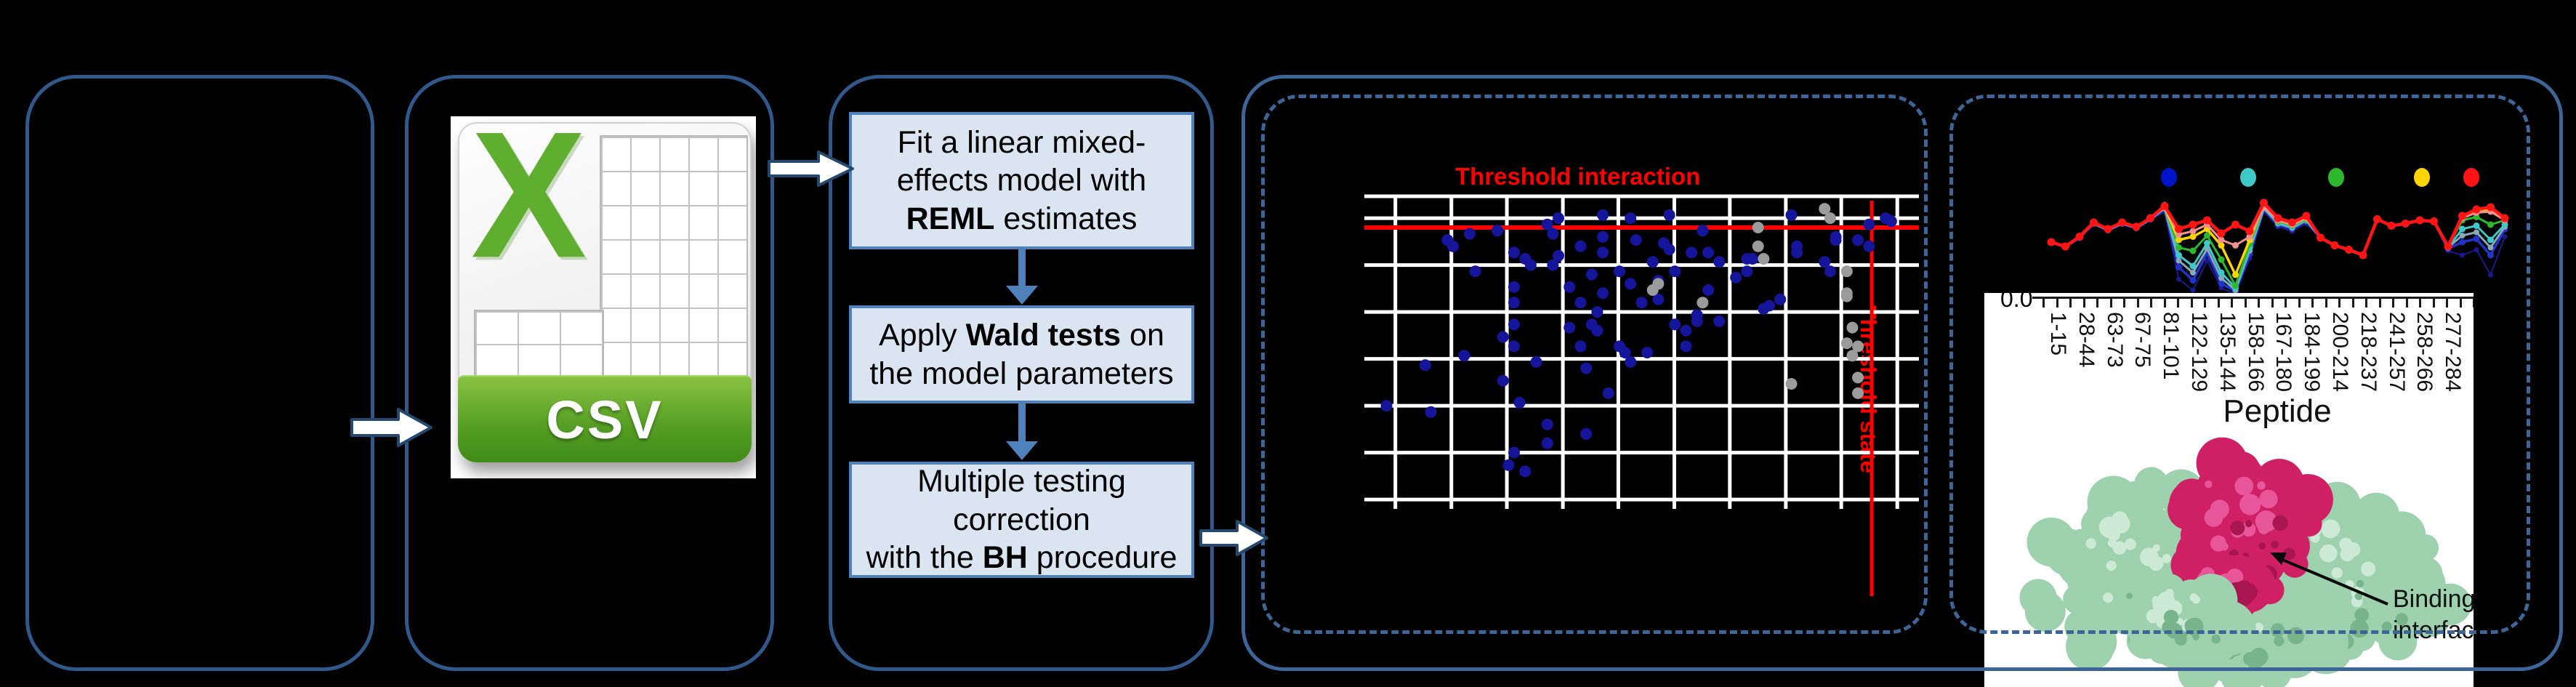  Describe the element at coordinates (1021, 354) in the screenshot. I see `workflow-step-text: on the model parameters` at that location.